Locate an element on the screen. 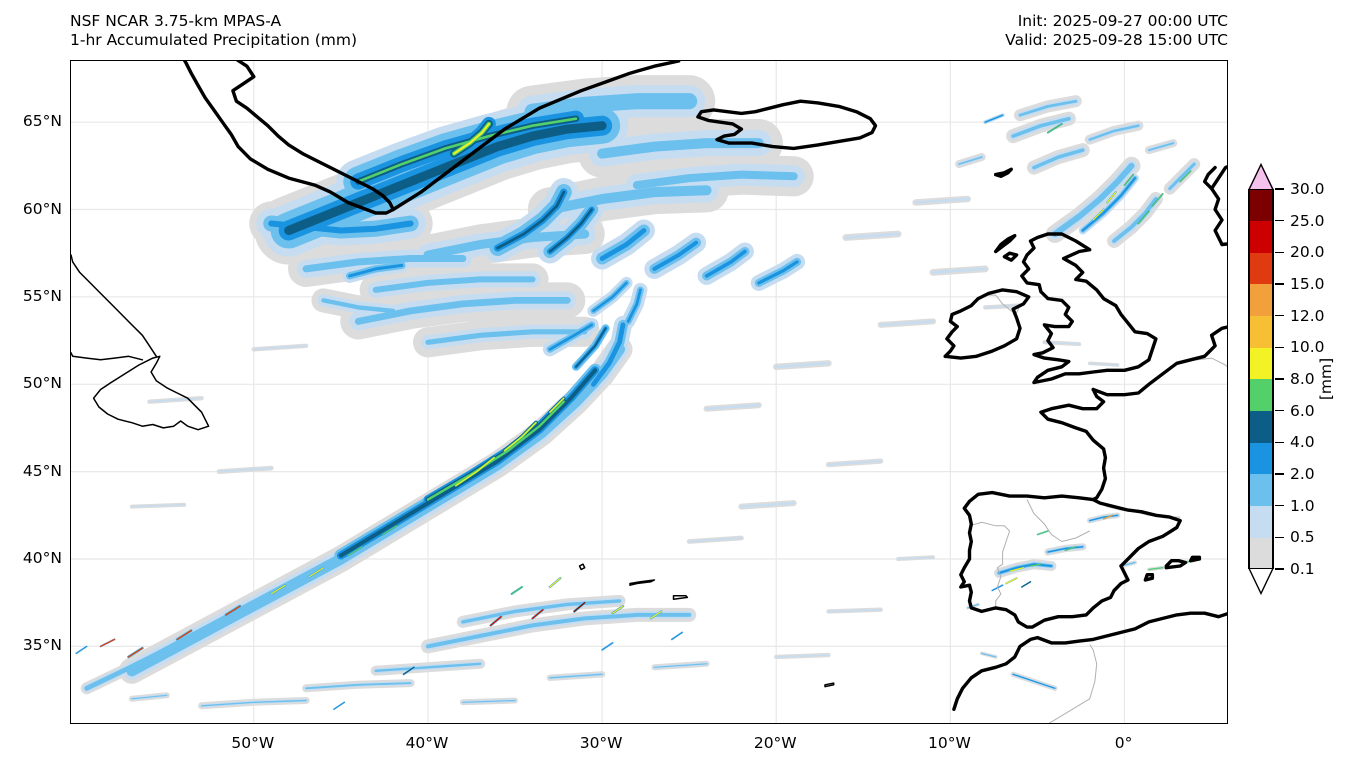  coastline-faroe is located at coordinates (1003, 172).